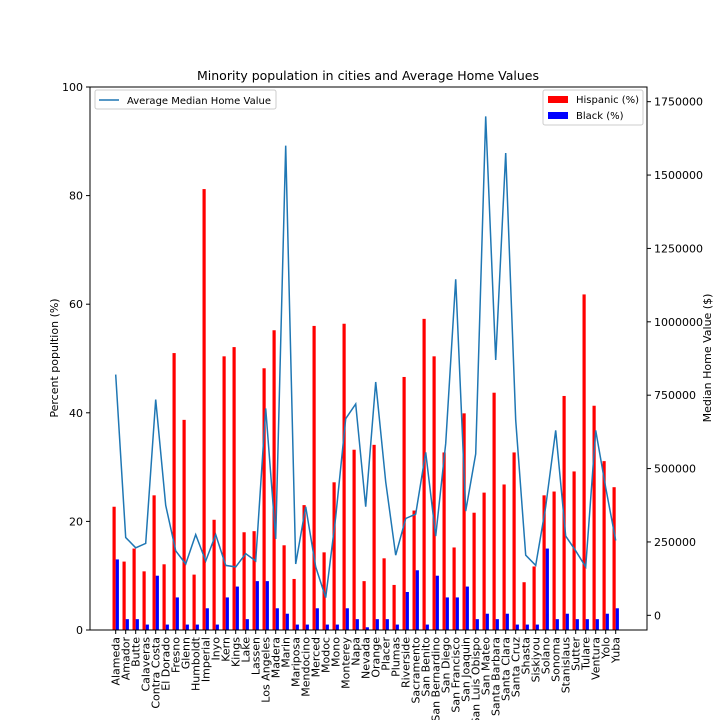 The image size is (720, 724). What do you see at coordinates (437, 603) in the screenshot?
I see `bar-black-san-bernardino` at bounding box center [437, 603].